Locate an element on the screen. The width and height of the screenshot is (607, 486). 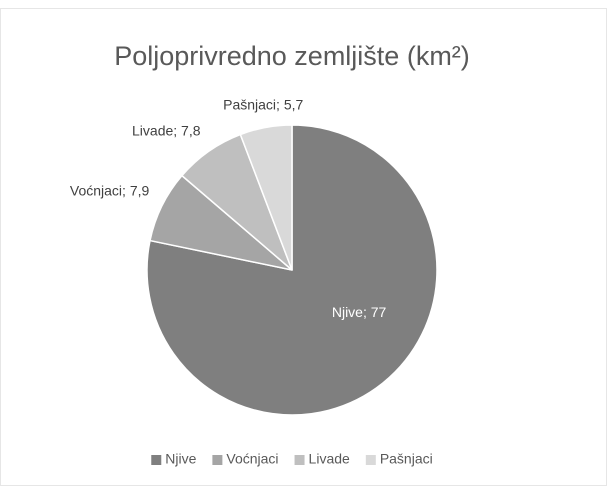
data-label: Njive; 77 is located at coordinates (359, 312).